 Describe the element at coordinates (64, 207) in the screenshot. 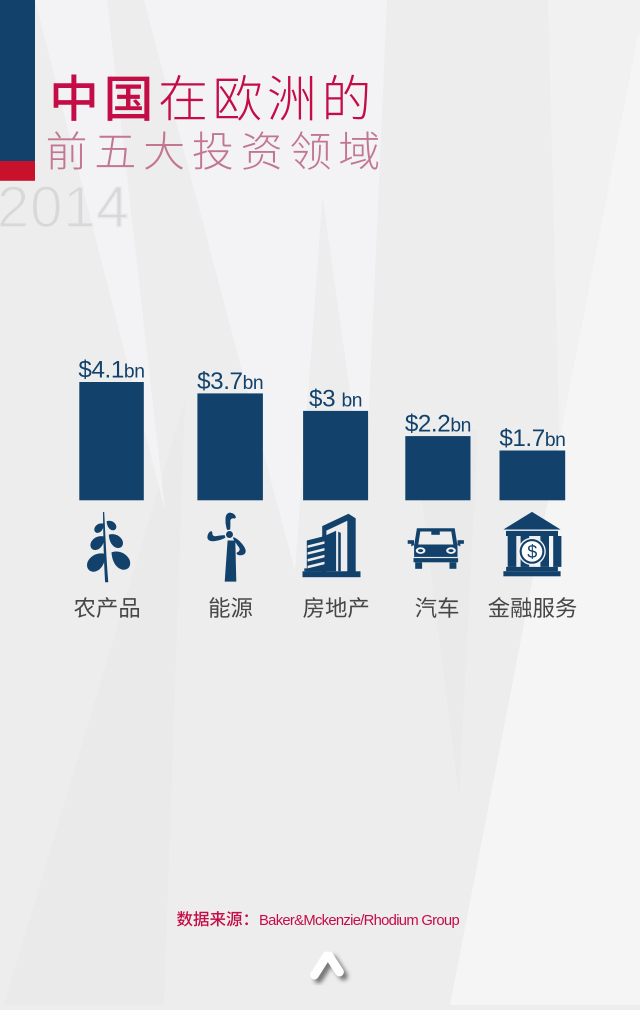

I see `svg-text: 2014` at that location.